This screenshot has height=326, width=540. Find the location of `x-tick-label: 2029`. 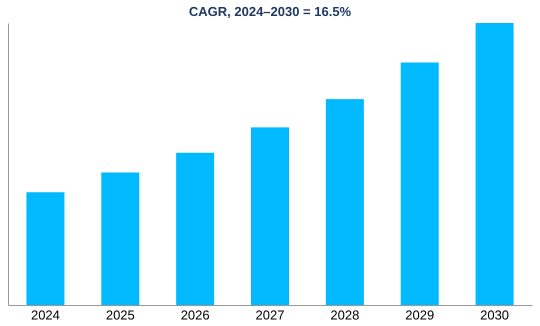

x-tick-label: 2029 is located at coordinates (419, 315).